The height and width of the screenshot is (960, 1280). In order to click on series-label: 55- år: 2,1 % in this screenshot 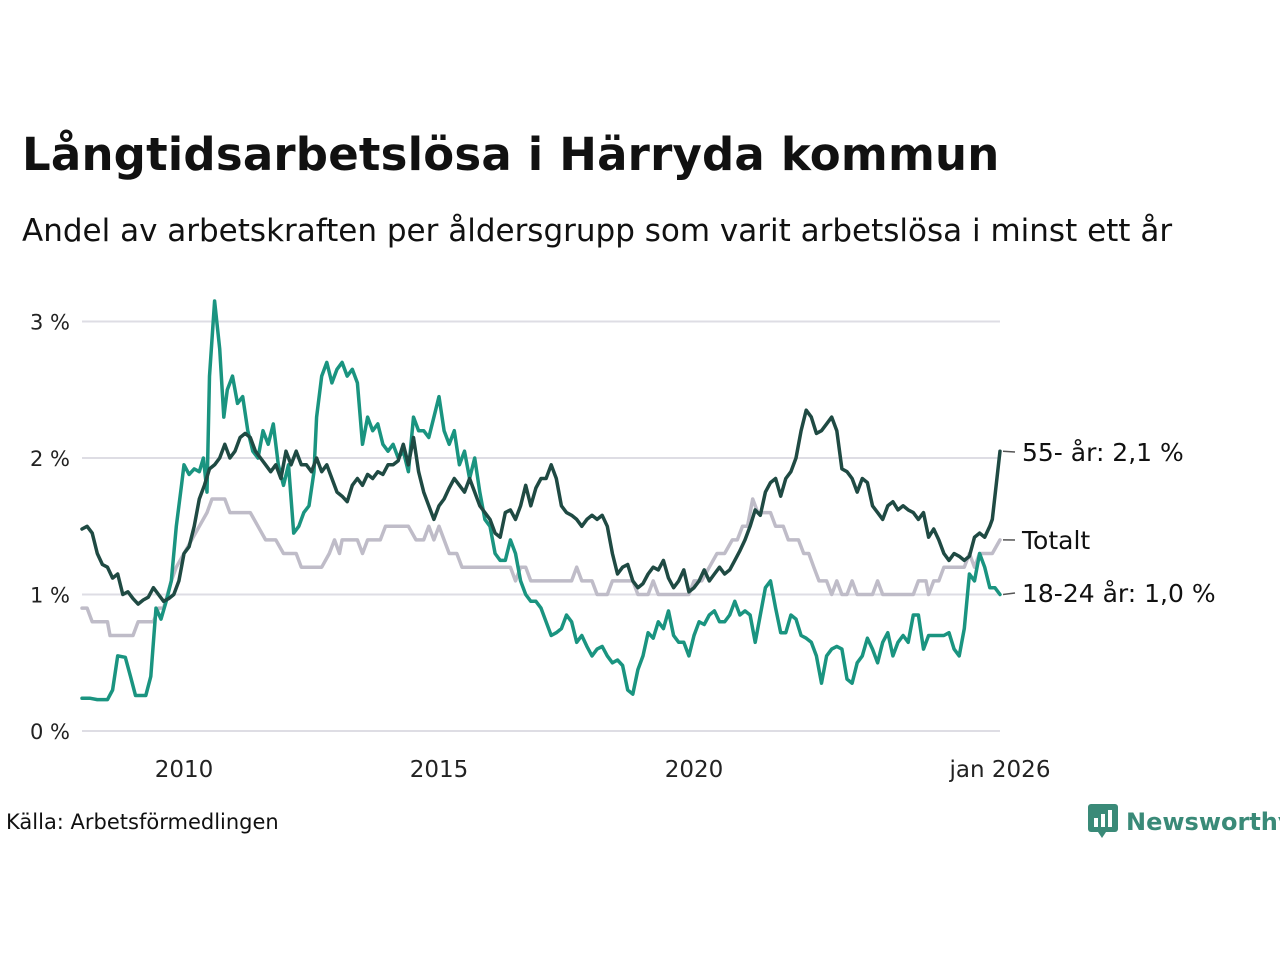, I will do `click(1103, 452)`.